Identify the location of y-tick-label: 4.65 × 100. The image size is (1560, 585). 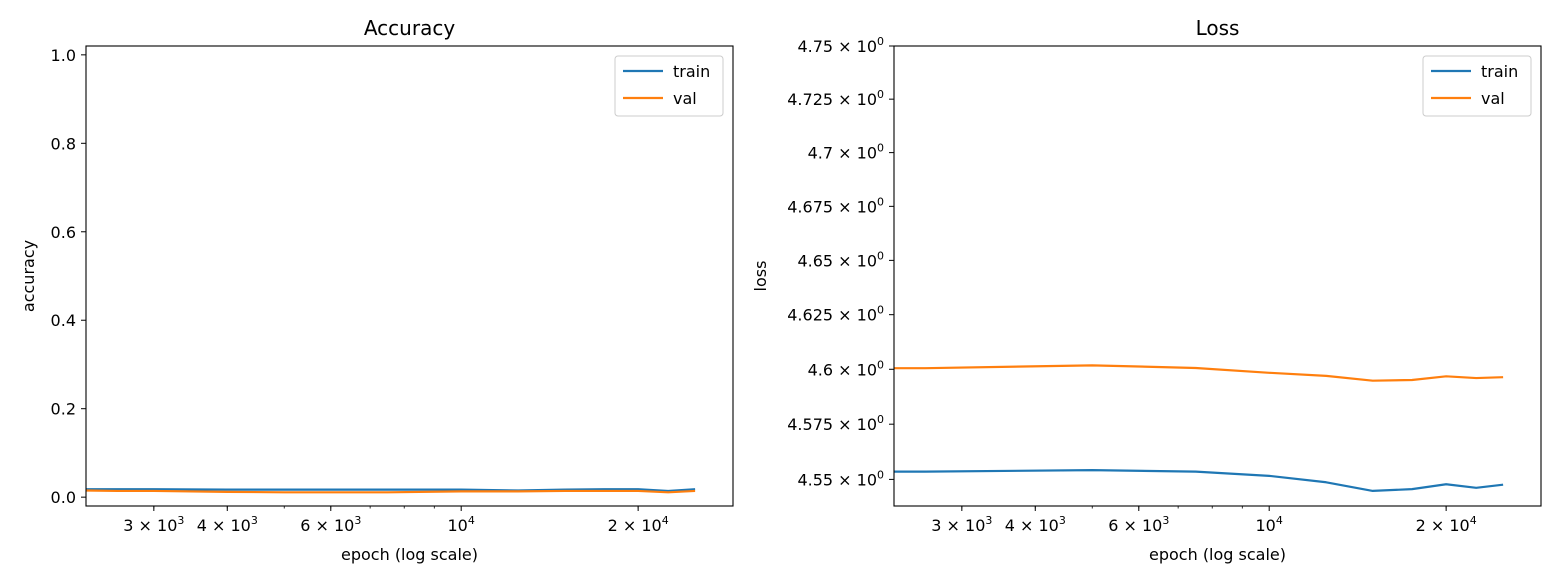
(840, 259).